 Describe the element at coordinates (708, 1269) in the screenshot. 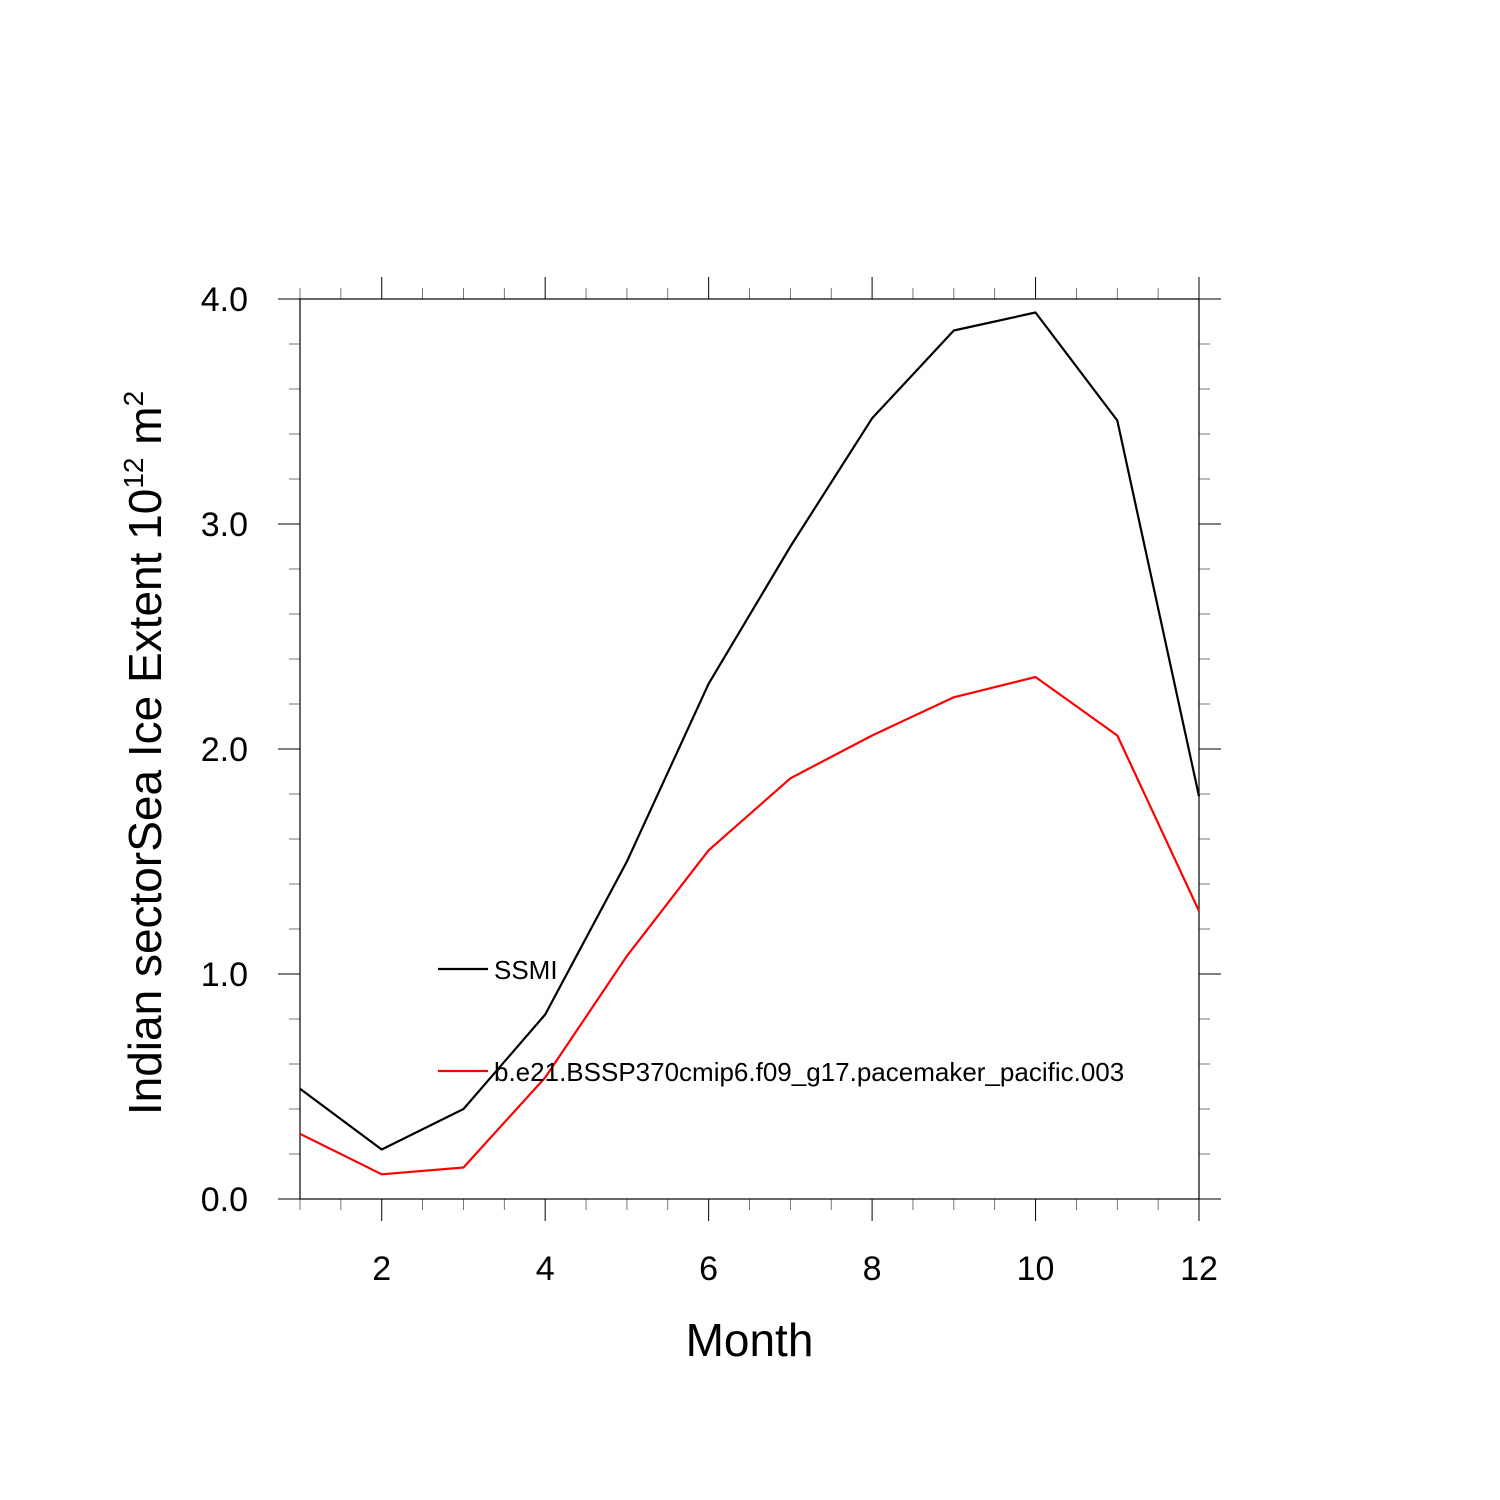

I see `x-tick-label: 6` at that location.